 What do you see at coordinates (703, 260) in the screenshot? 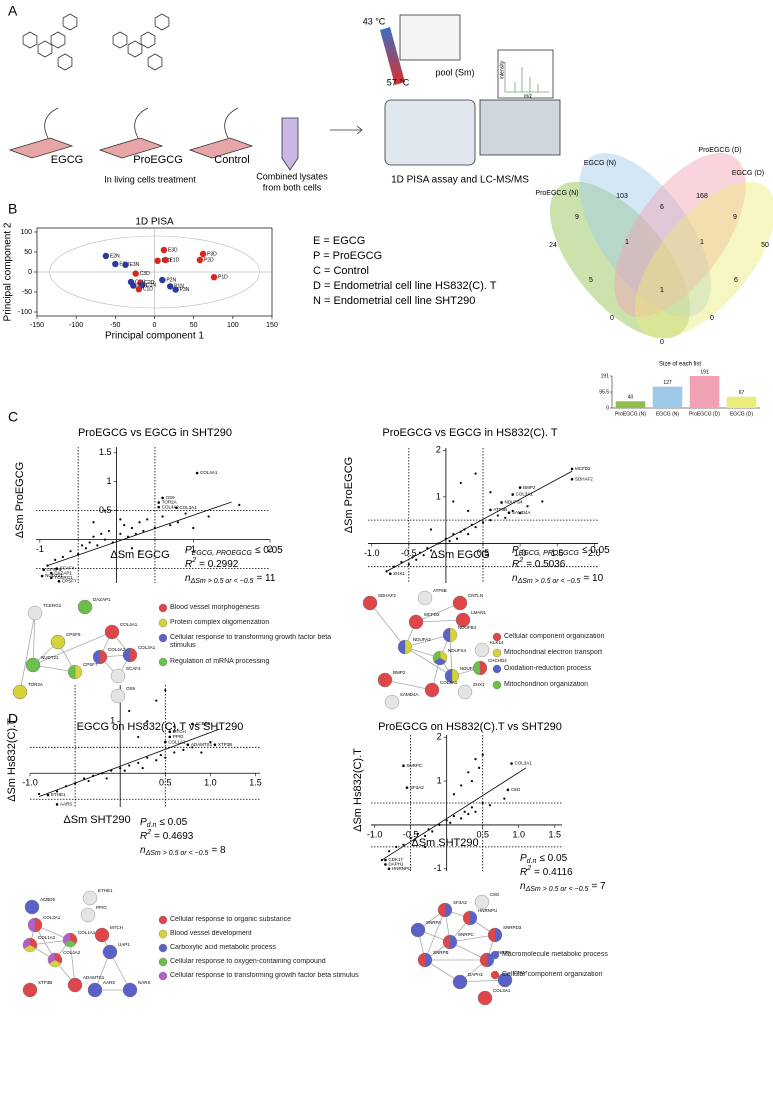
I see `venn-set` at bounding box center [703, 260].